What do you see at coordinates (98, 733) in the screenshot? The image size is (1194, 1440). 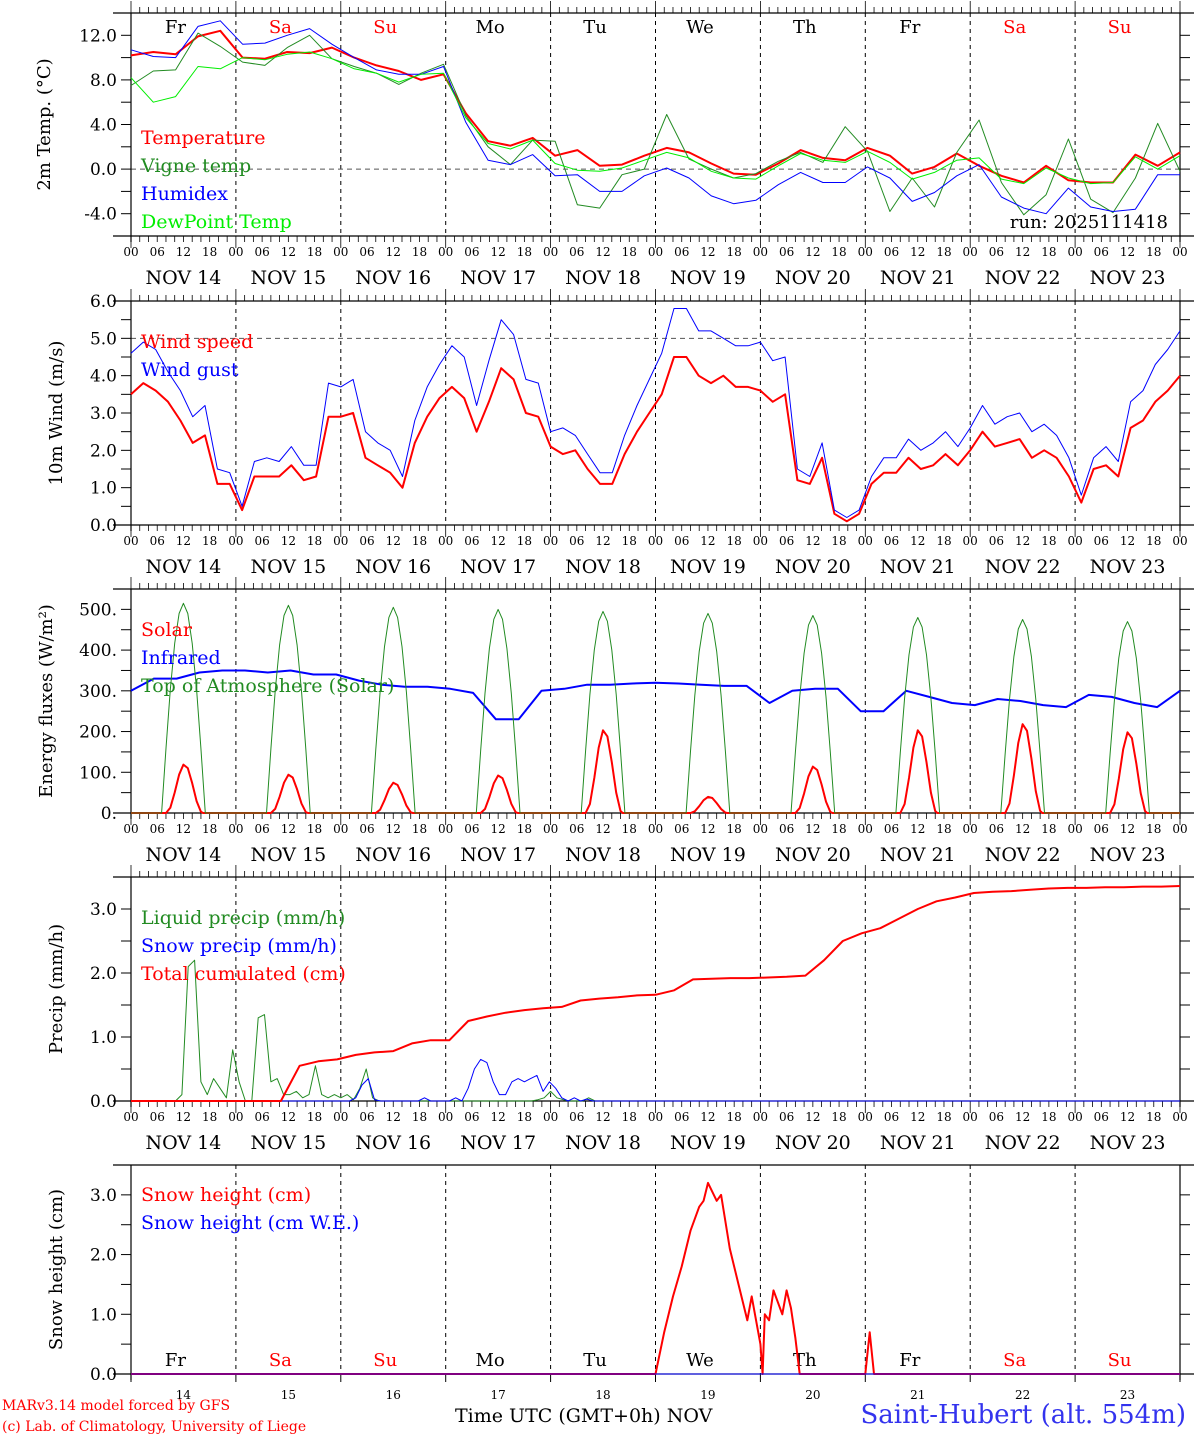 I see `y-tick-label: 200.` at bounding box center [98, 733].